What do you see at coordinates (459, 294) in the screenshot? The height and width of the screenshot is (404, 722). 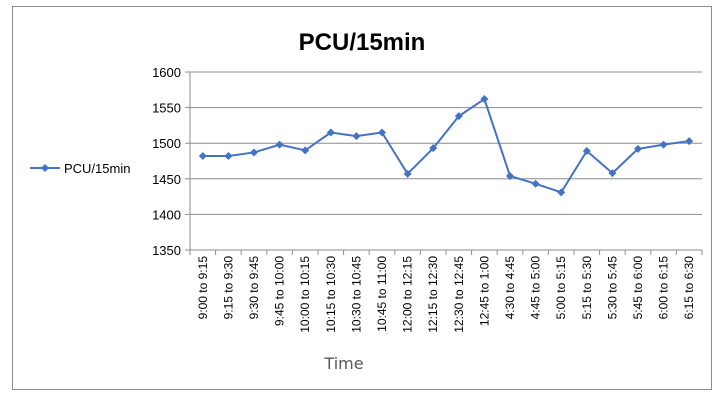 I see `x-tick-label: 12:30 to 12:45` at bounding box center [459, 294].